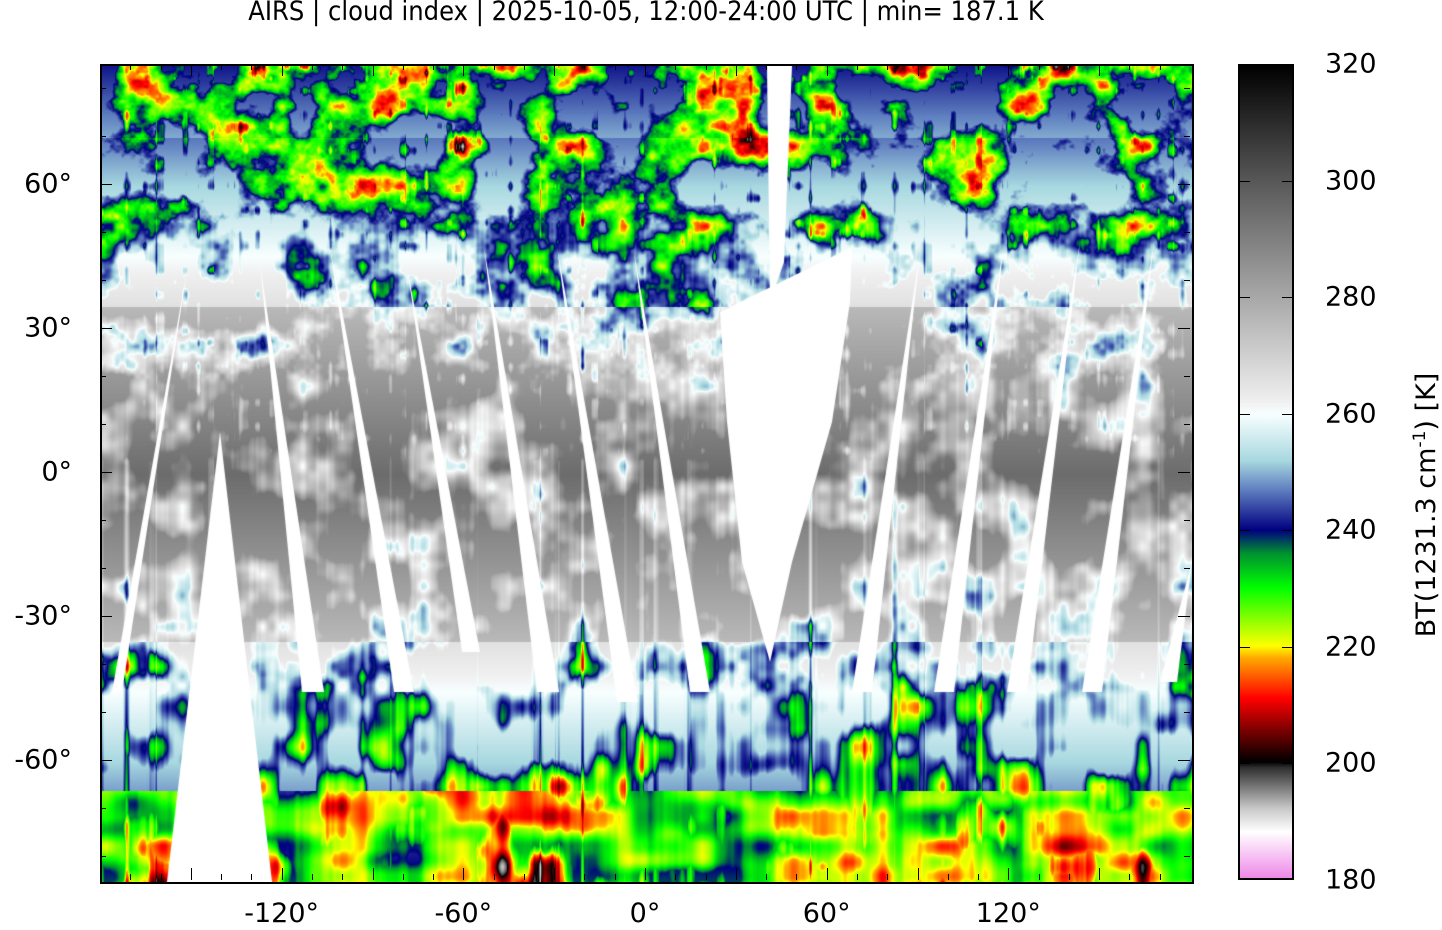  Describe the element at coordinates (1351, 530) in the screenshot. I see `colorbar-tick-label: 240` at that location.